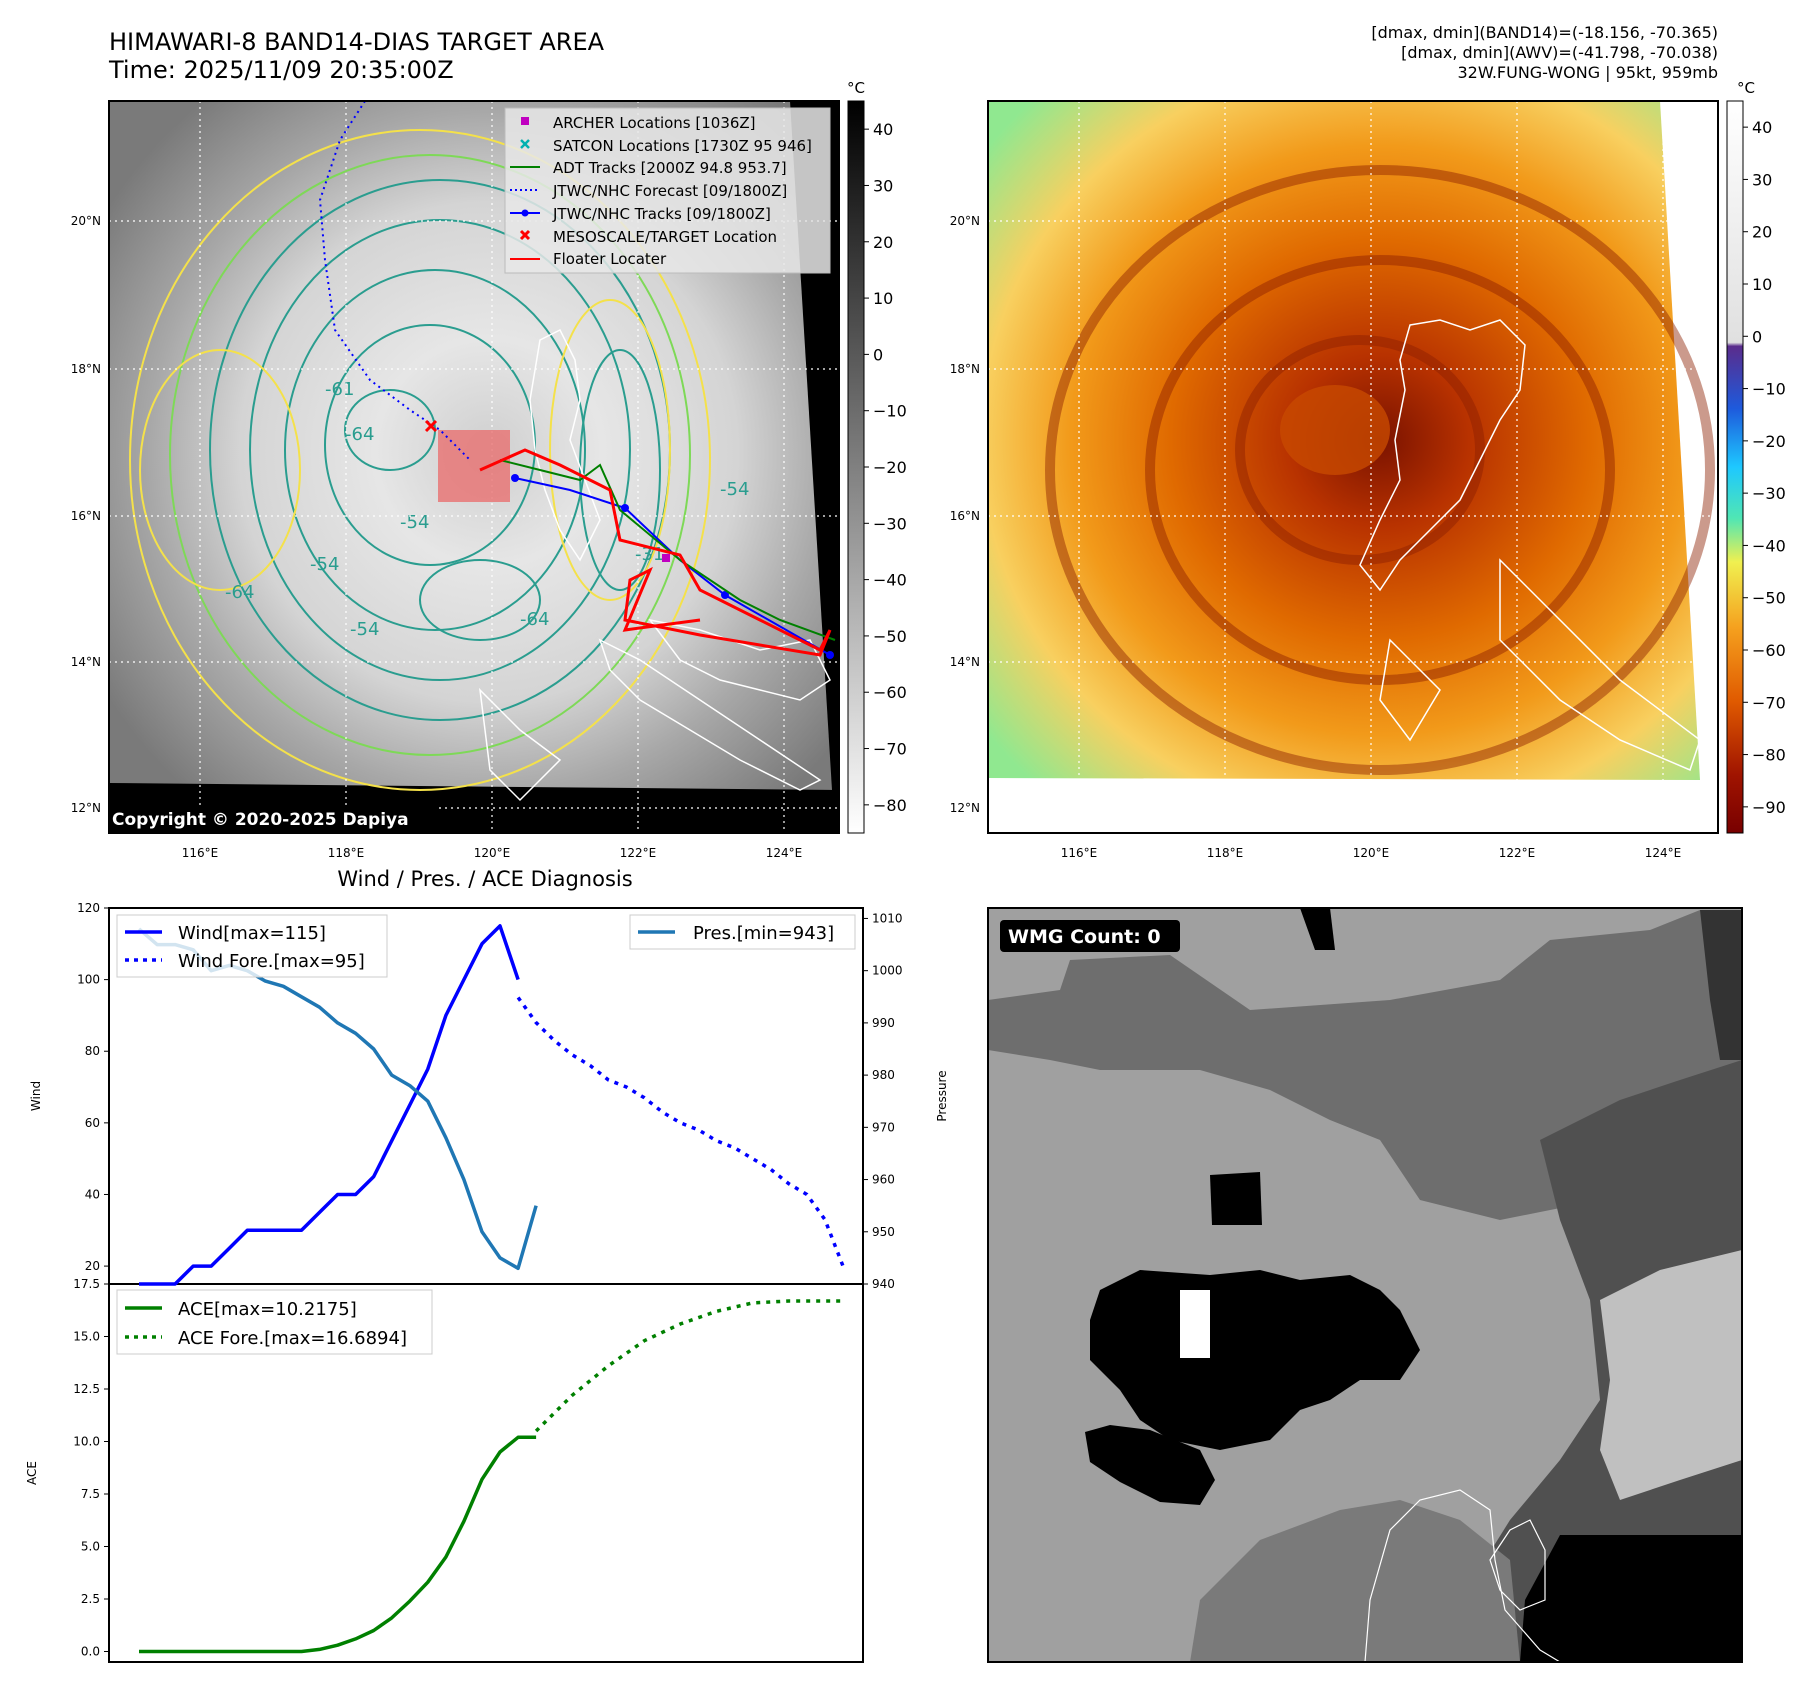 This screenshot has width=1801, height=1690. I want to click on colorbar-tick-label: 0, so click(878, 354).